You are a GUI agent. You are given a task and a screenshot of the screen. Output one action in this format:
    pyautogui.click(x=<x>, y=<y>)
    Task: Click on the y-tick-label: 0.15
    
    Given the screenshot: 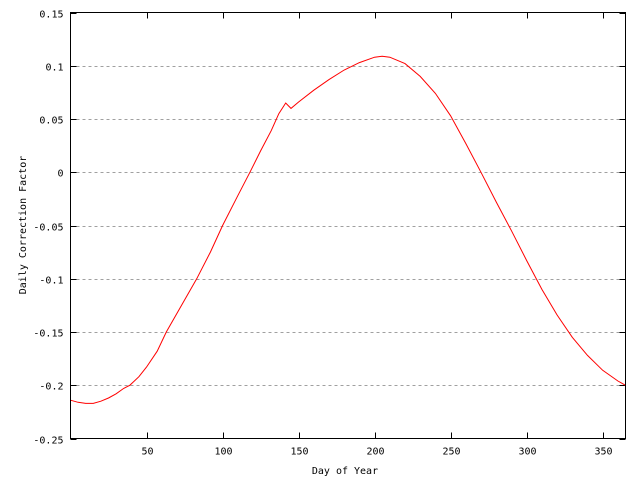 What is the action you would take?
    pyautogui.click(x=51, y=15)
    